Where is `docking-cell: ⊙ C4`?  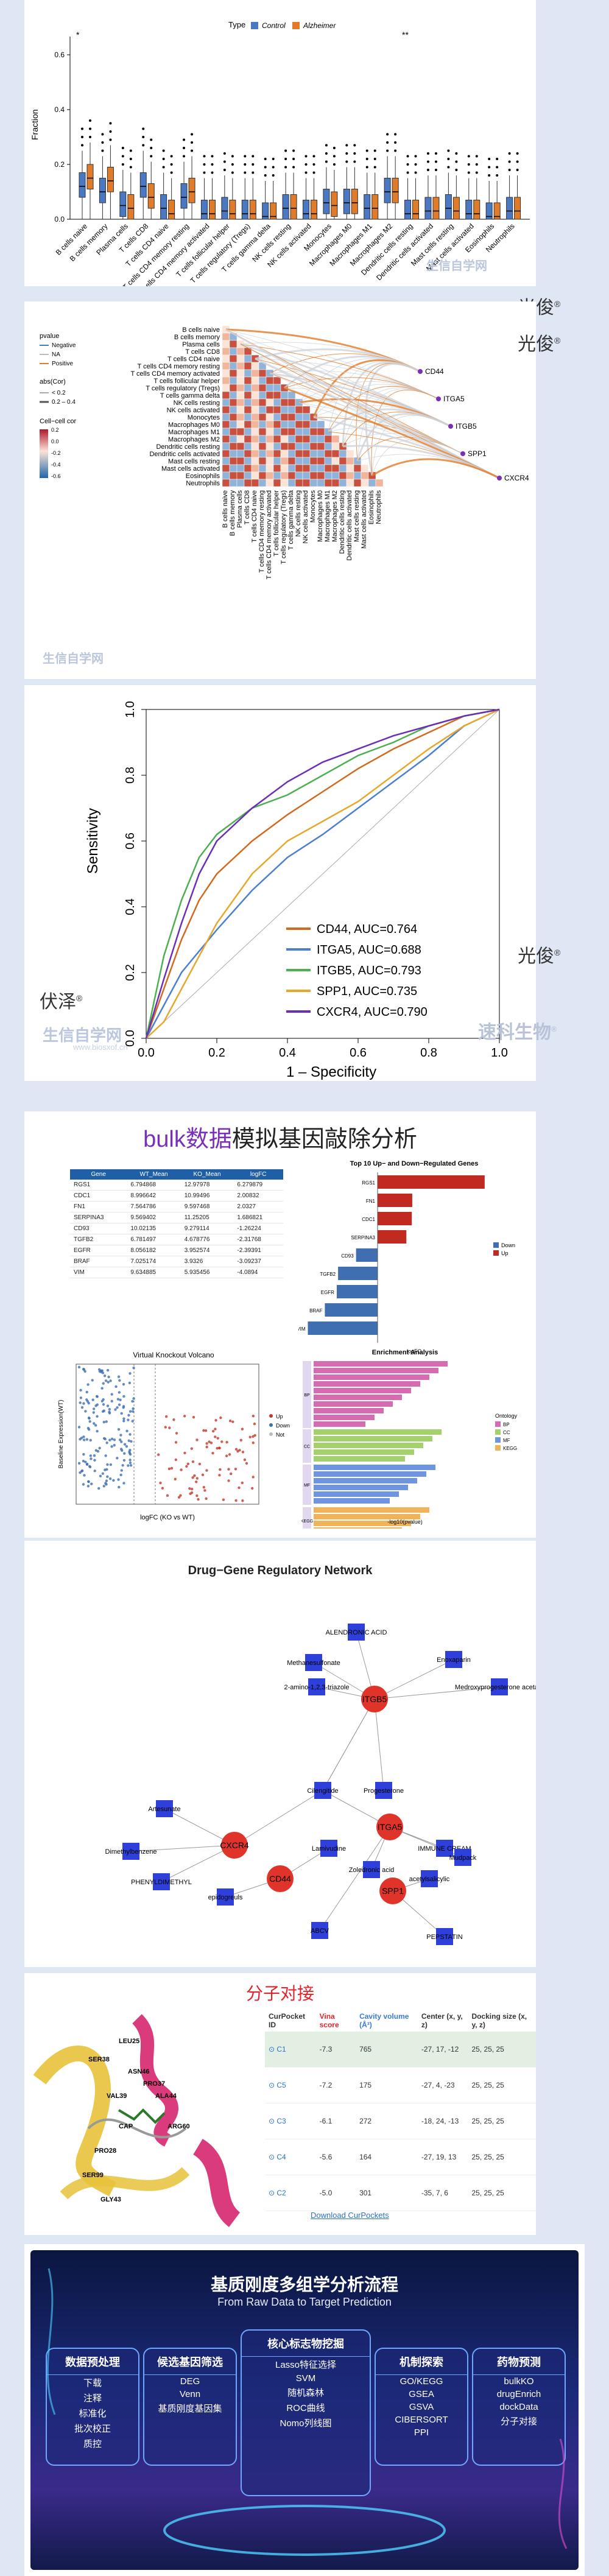 docking-cell: ⊙ C4 is located at coordinates (290, 2157).